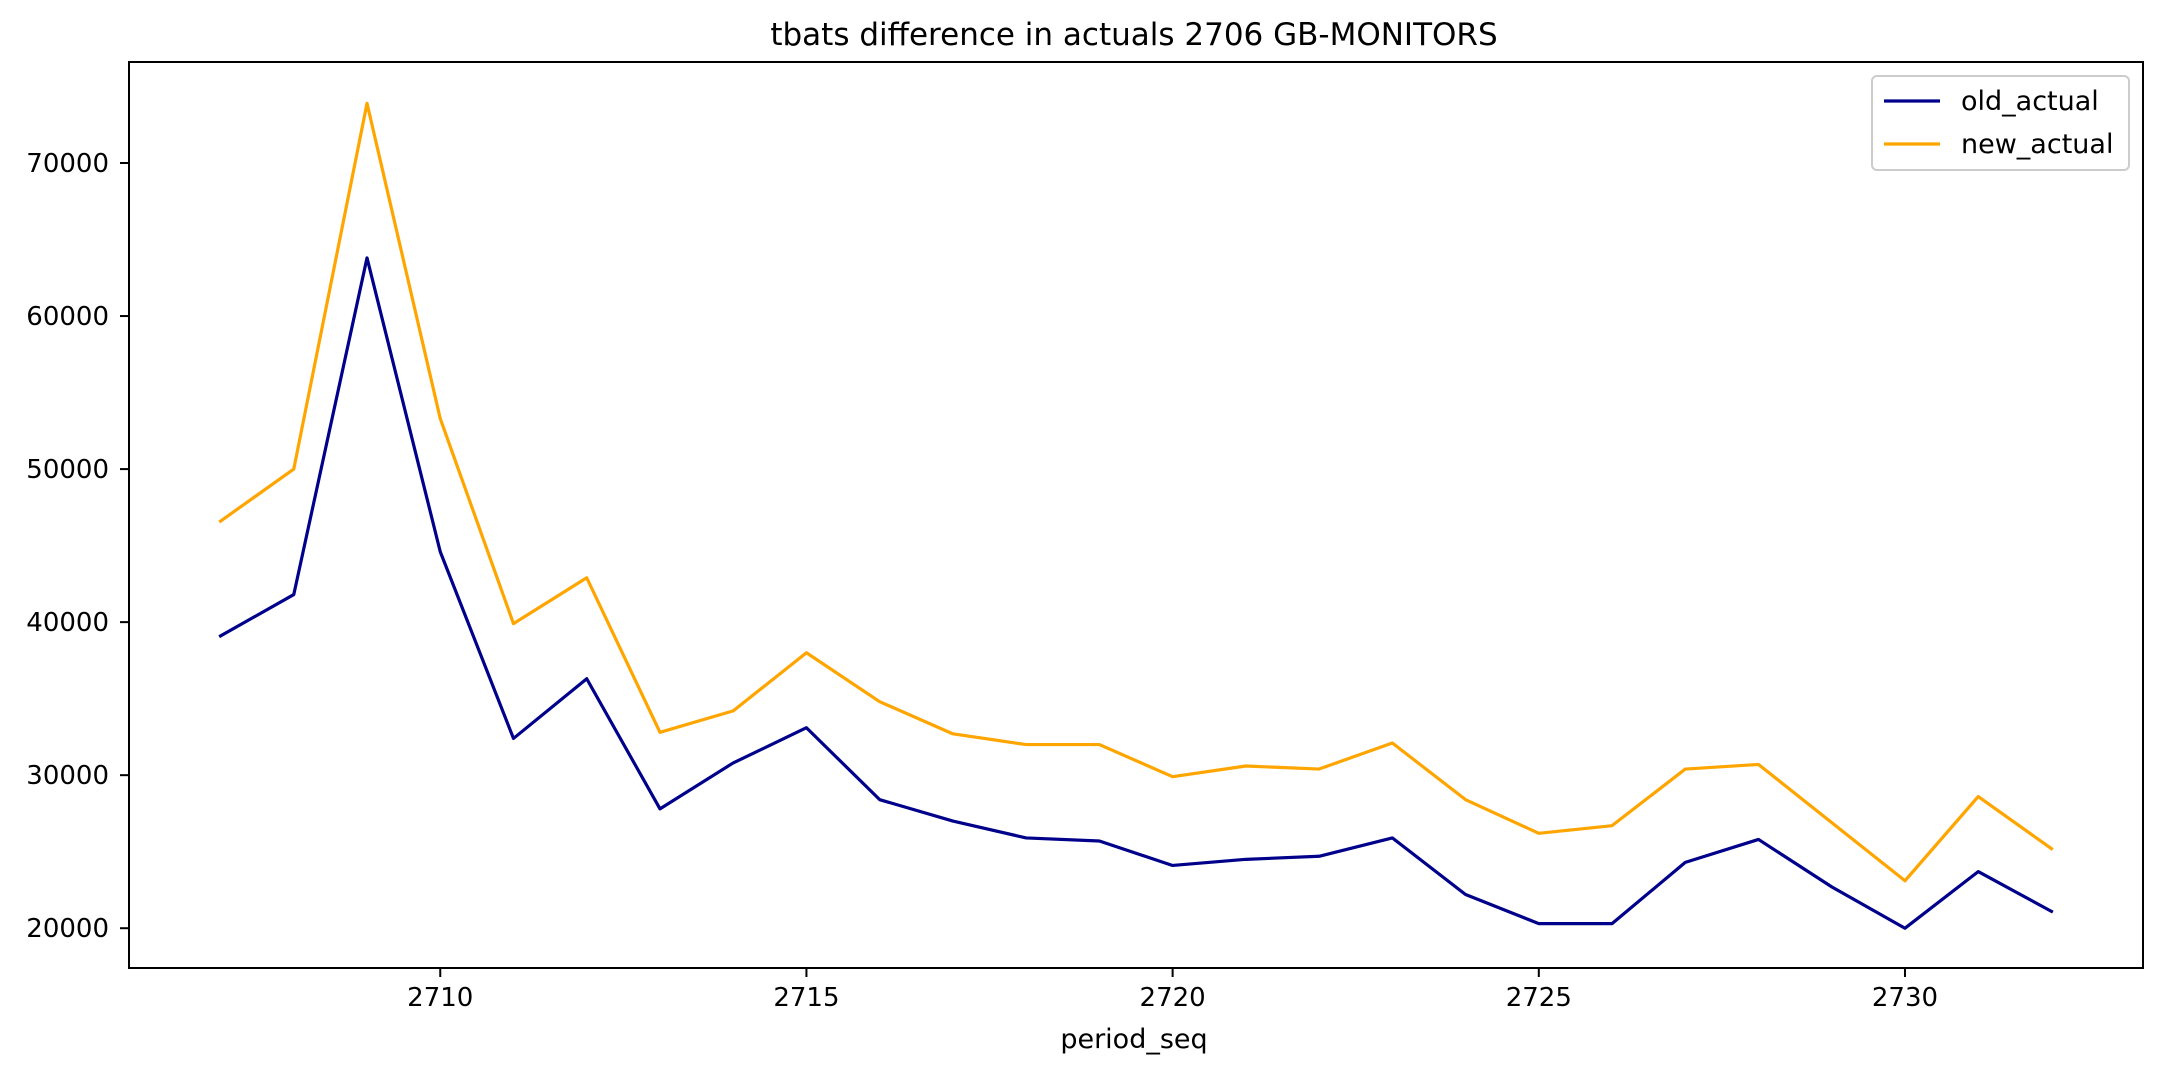 The image size is (2162, 1076). I want to click on legend-label-old_actual: old_actual, so click(2030, 101).